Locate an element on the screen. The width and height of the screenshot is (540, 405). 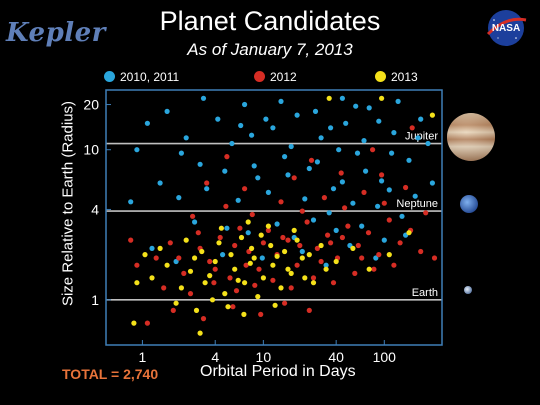
x-axis-label: Orbital Period in Days is located at coordinates (278, 371).